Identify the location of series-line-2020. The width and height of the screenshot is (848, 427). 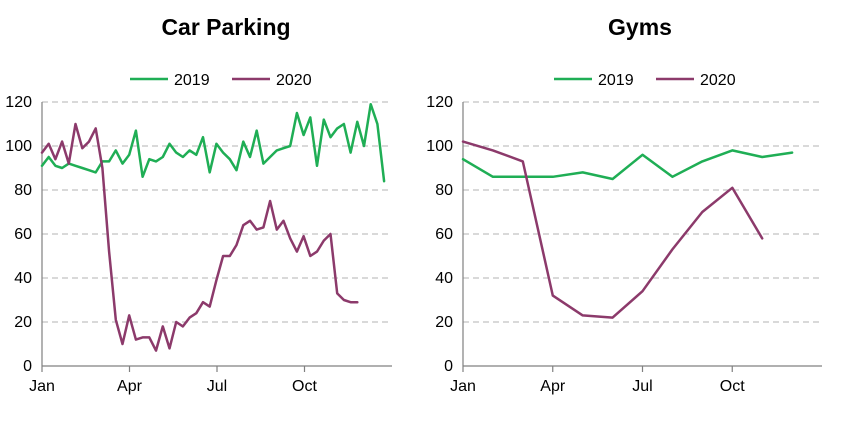
(612, 229).